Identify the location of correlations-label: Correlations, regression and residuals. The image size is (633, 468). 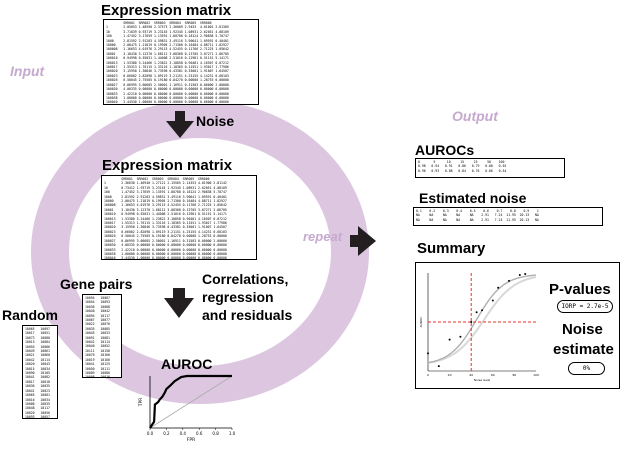
(247, 297).